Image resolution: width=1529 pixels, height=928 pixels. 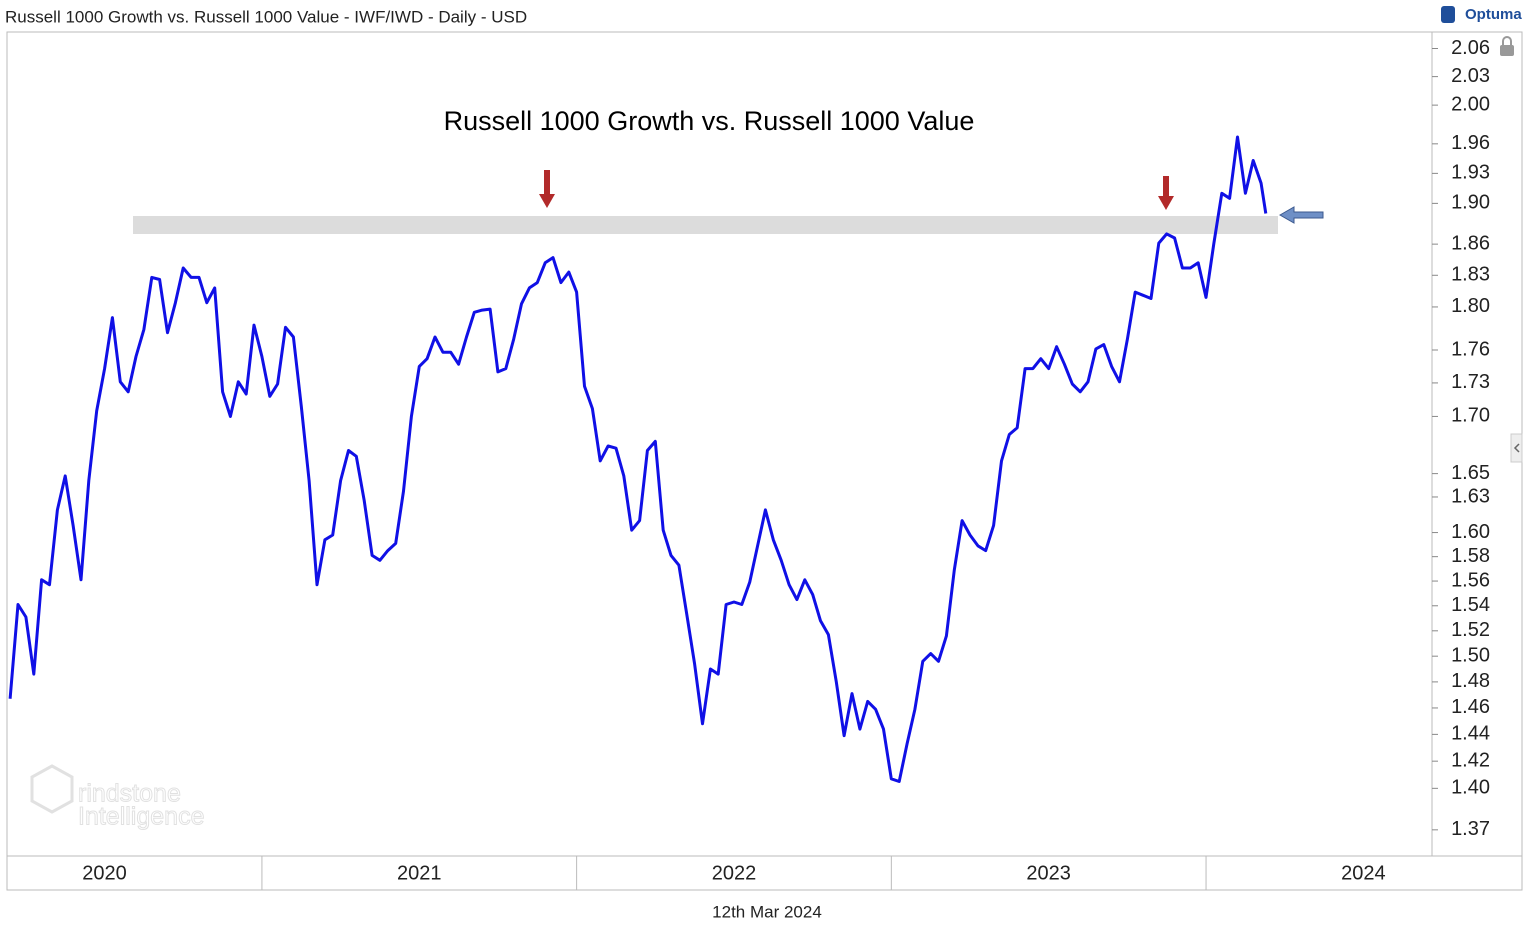 I want to click on lock-shackle, so click(x=1507, y=40).